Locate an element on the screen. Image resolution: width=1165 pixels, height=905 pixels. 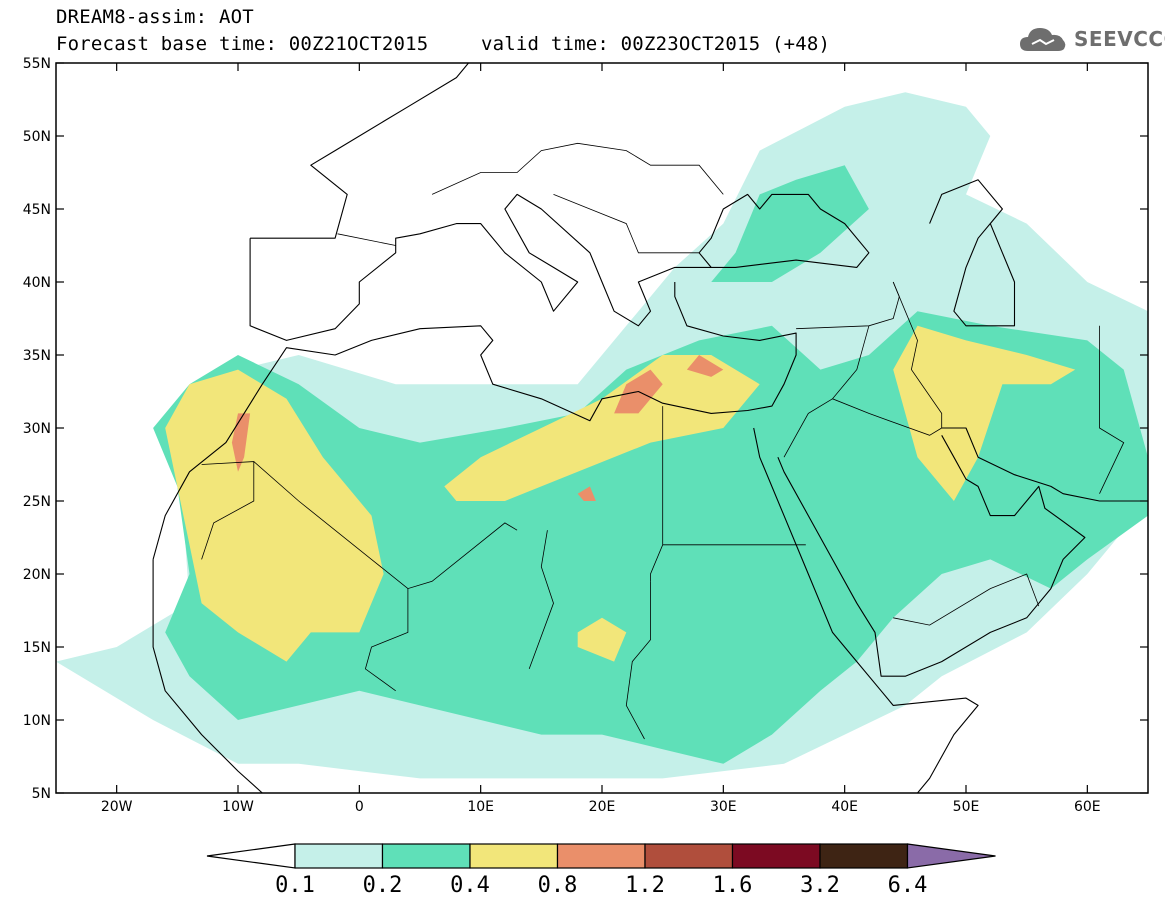
coastline-red-sea-west is located at coordinates (866, 610).